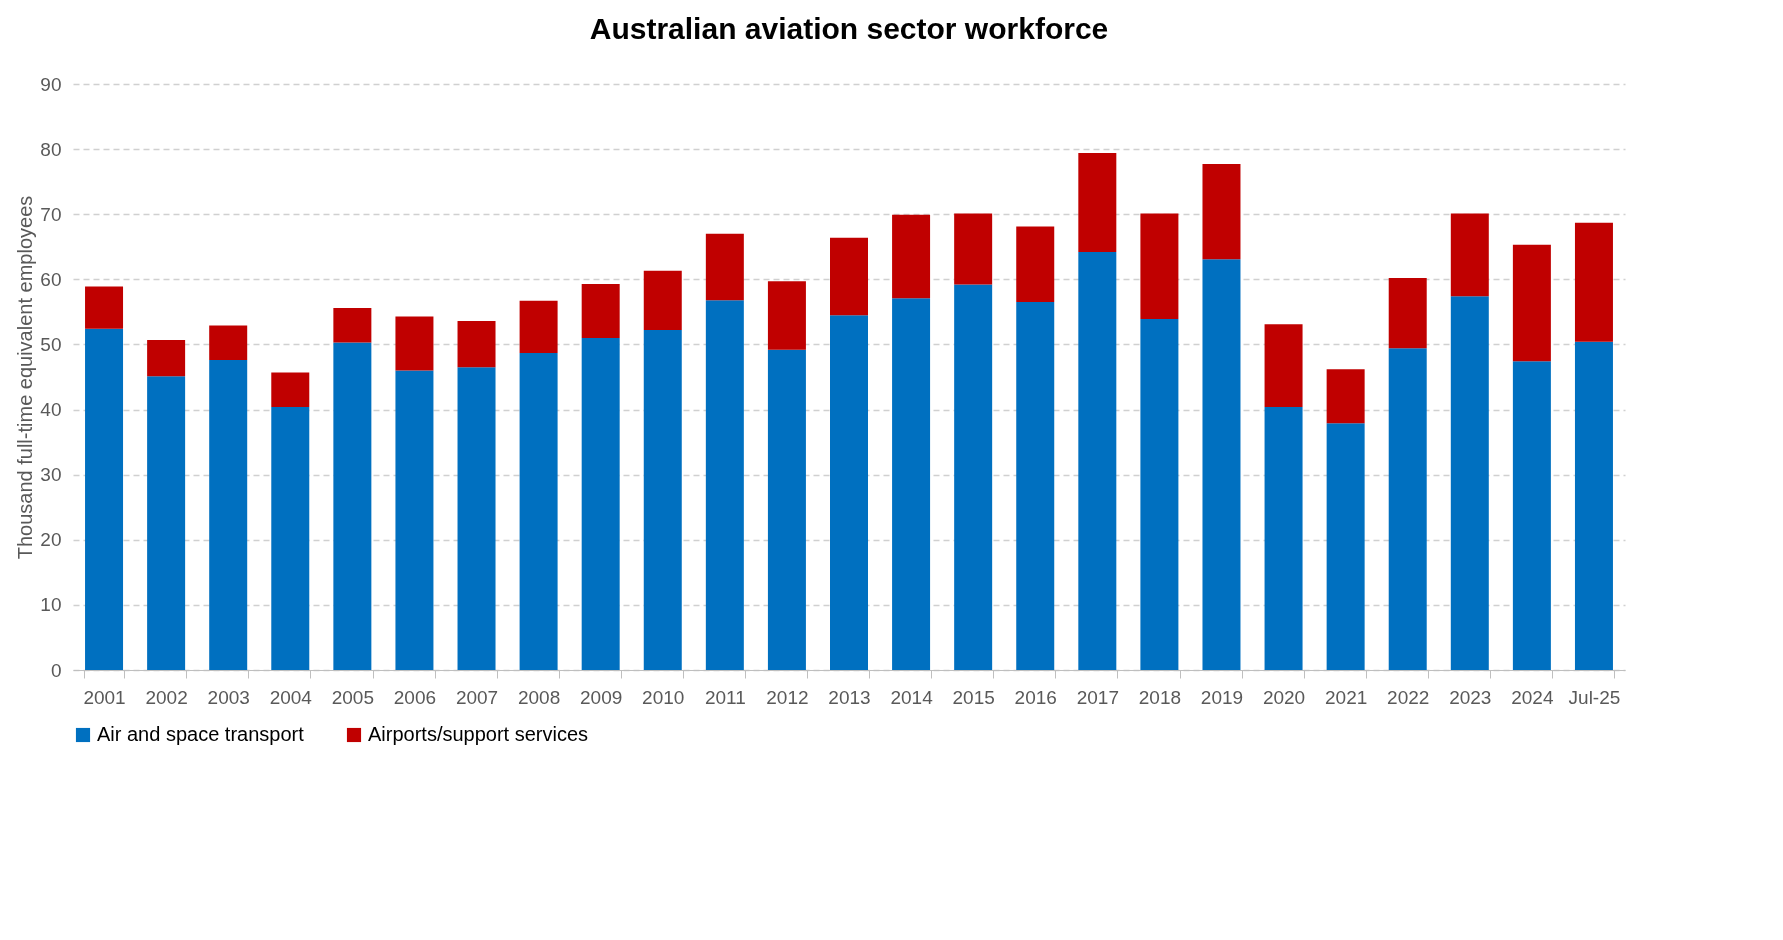 The image size is (1783, 940). What do you see at coordinates (912, 697) in the screenshot?
I see `x-tick-label: 2014` at bounding box center [912, 697].